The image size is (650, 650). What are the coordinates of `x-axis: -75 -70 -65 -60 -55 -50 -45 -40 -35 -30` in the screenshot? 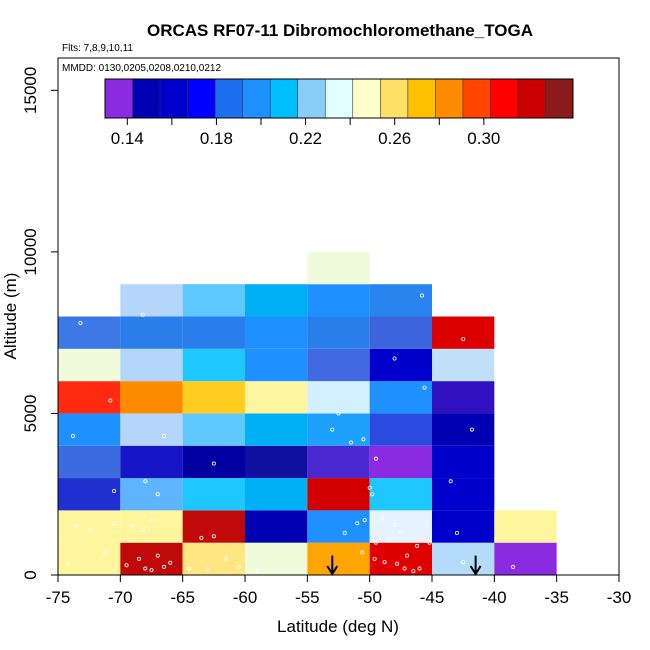 It's located at (339, 591).